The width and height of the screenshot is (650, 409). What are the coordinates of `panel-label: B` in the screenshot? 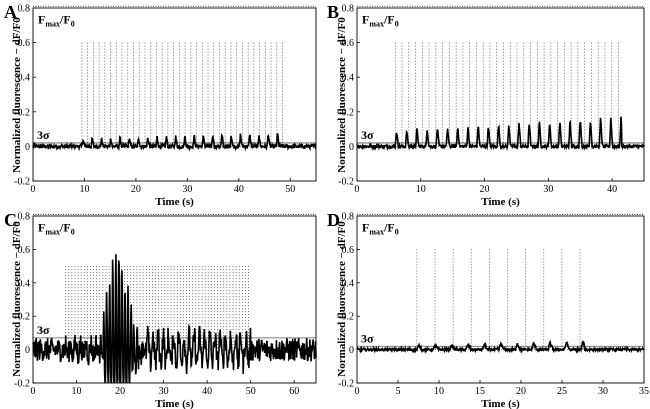 It's located at (333, 12).